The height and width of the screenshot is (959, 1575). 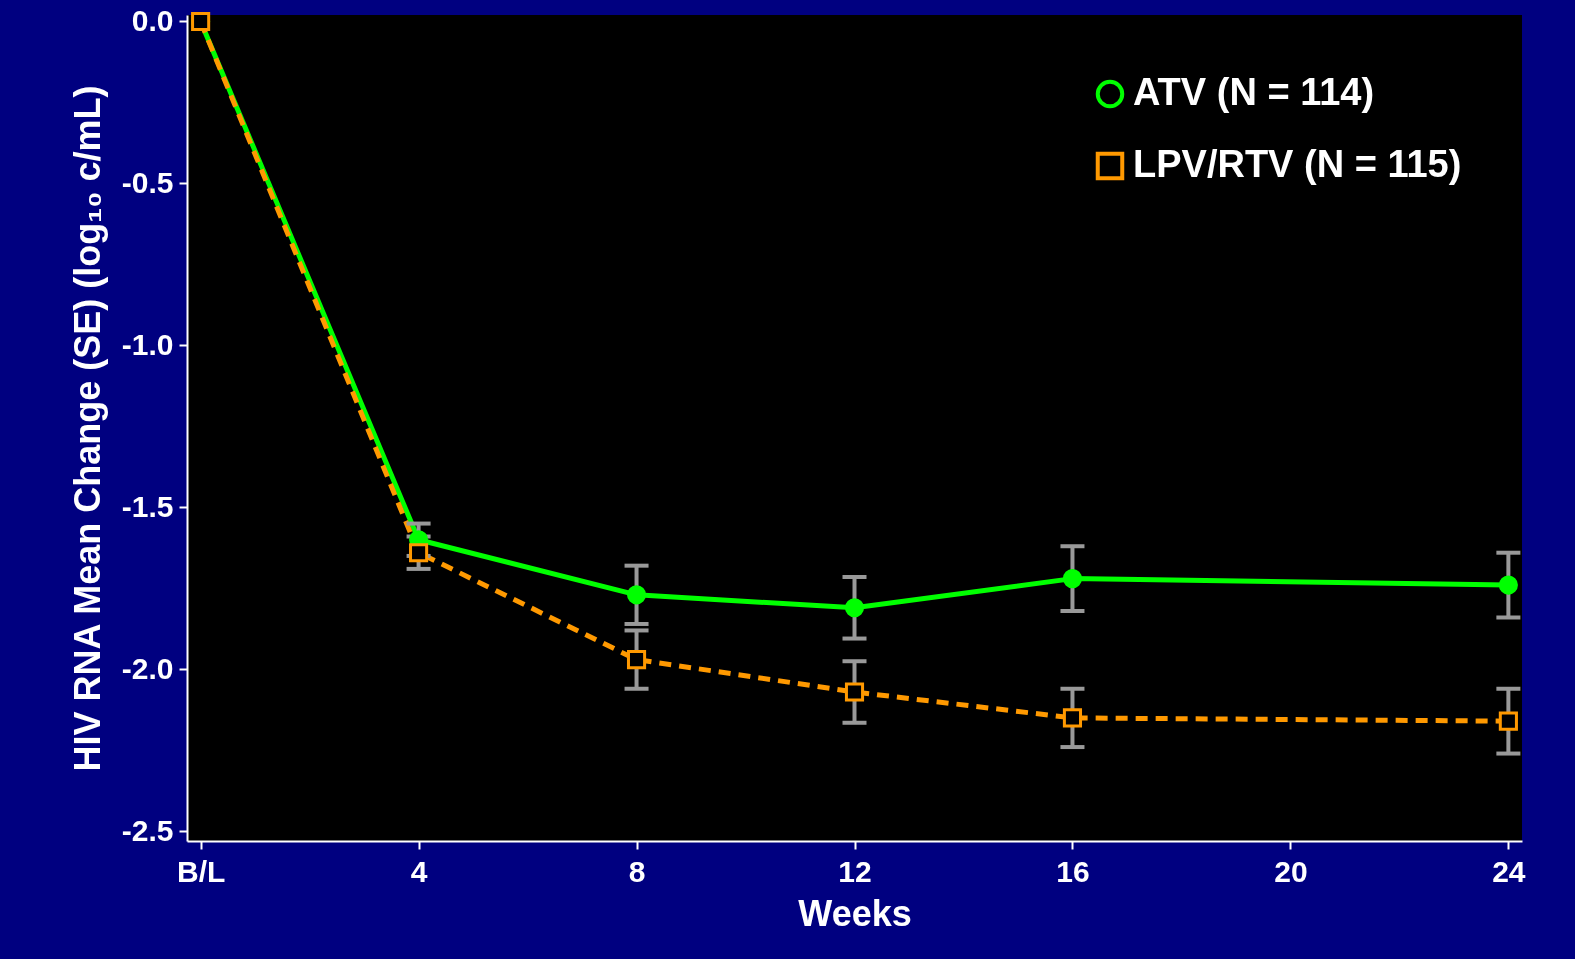 I want to click on y-tick-label: -2.5, so click(x=147, y=830).